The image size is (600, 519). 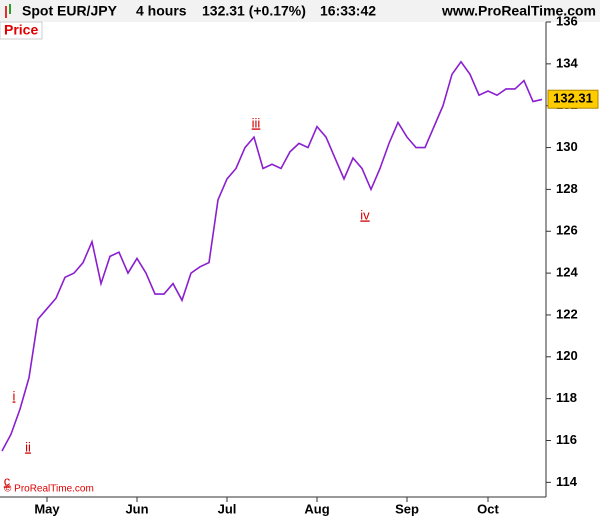 I want to click on x-tick-label: May, so click(x=47, y=508).